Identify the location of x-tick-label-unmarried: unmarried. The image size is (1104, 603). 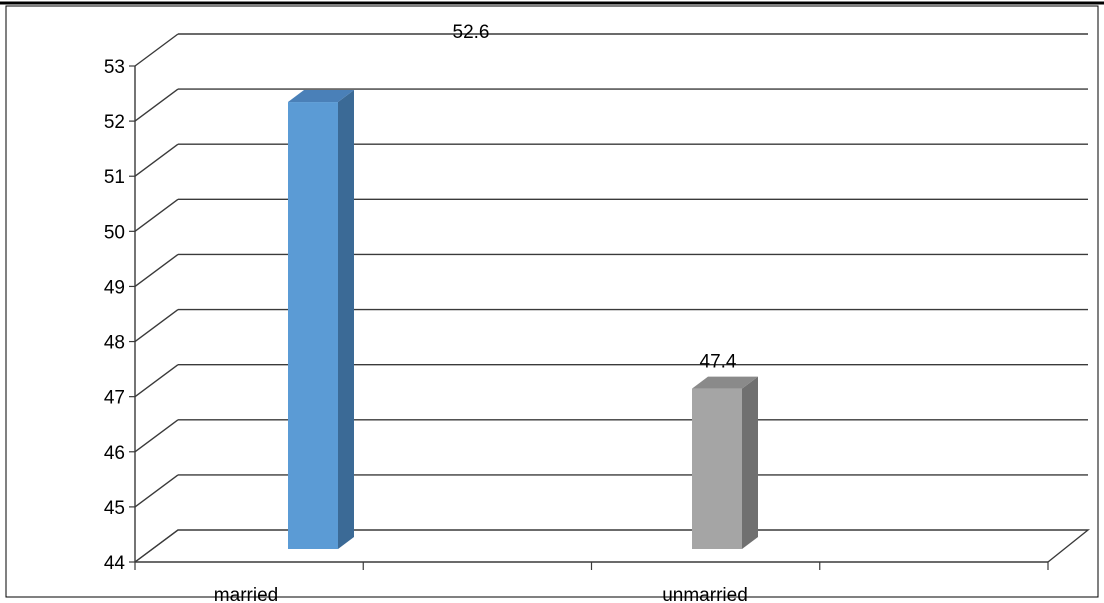
(705, 594).